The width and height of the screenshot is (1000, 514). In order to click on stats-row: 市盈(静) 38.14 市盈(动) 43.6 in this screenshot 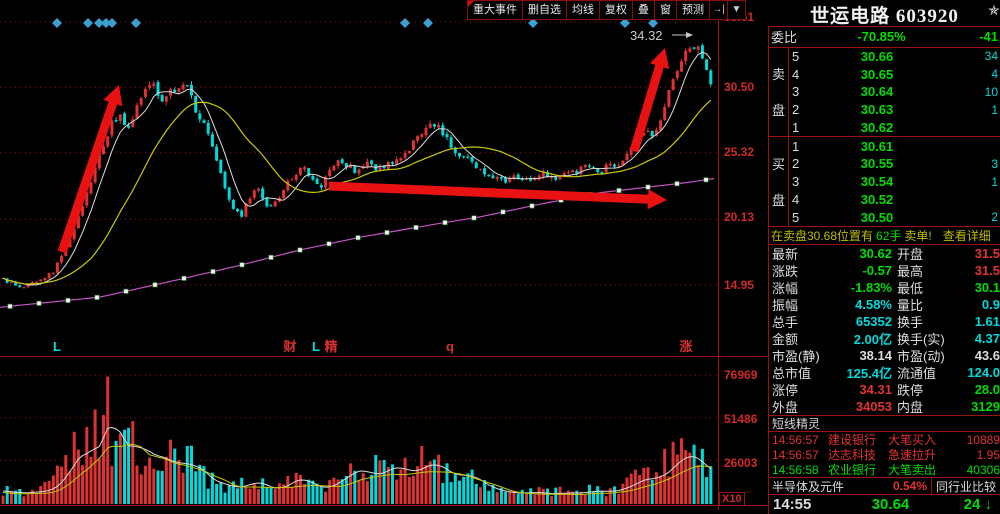, I will do `click(884, 355)`.